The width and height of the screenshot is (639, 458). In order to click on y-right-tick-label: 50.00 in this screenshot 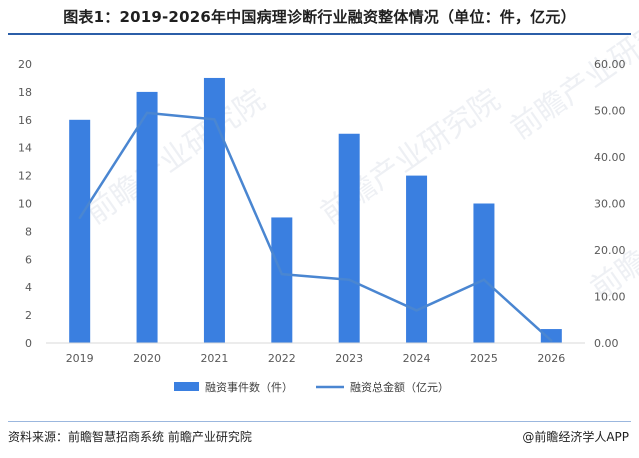, I will do `click(610, 111)`.